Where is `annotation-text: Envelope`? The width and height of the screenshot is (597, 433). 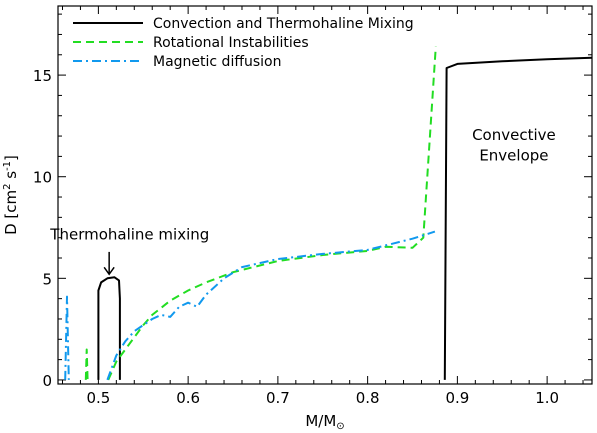
annotation-text: Envelope is located at coordinates (513, 155).